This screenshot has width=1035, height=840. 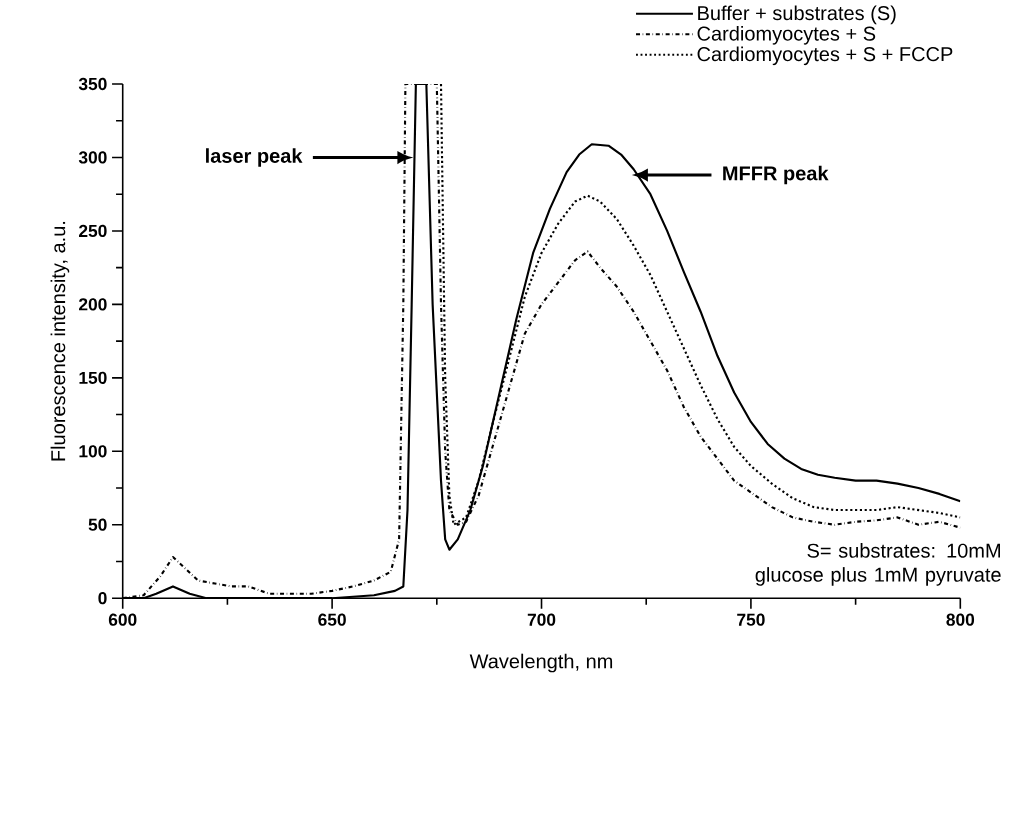 What do you see at coordinates (93, 377) in the screenshot?
I see `y-tick-label: 150` at bounding box center [93, 377].